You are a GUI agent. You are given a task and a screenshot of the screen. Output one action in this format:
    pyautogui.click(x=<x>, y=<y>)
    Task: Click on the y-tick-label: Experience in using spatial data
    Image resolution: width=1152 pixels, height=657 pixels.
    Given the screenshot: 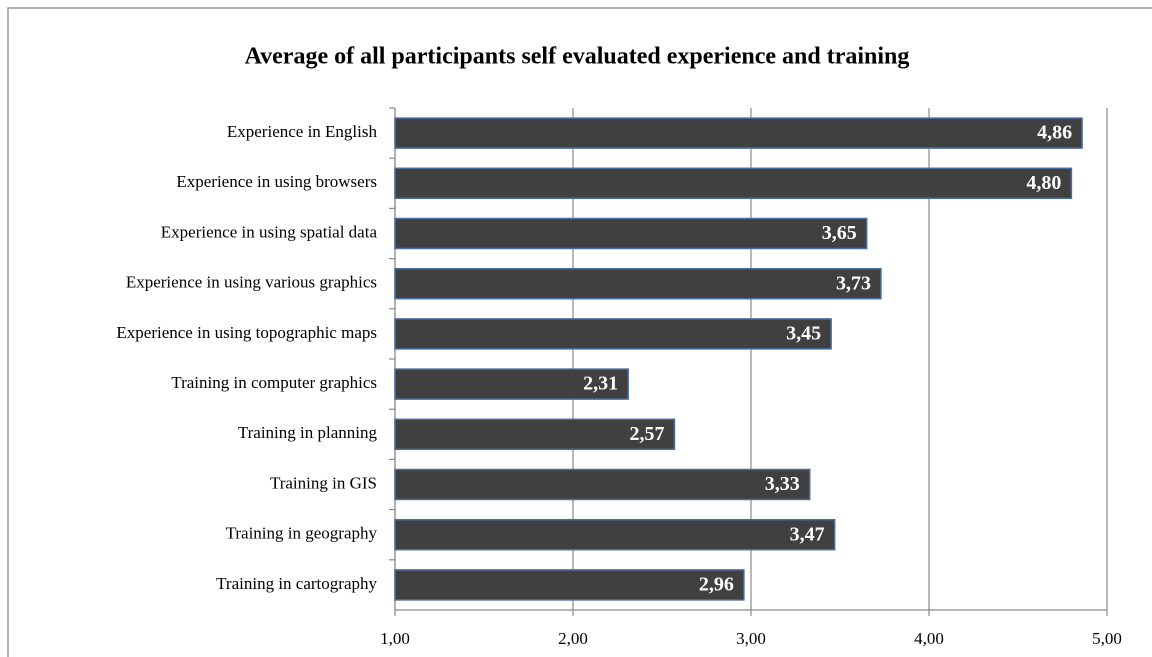 What is the action you would take?
    pyautogui.click(x=269, y=231)
    